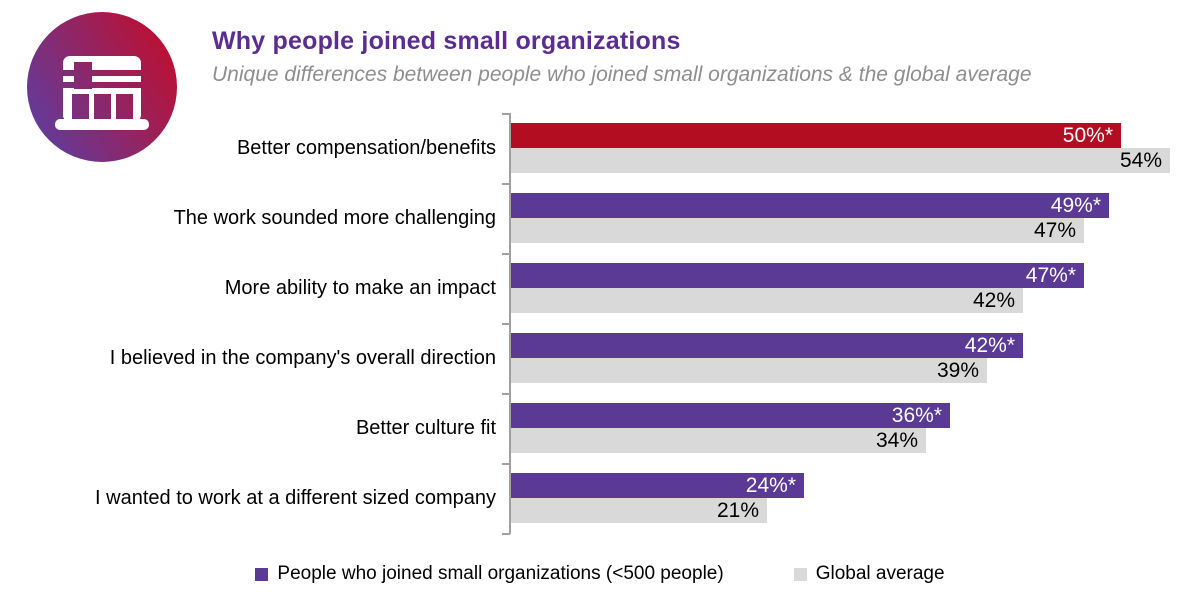 The height and width of the screenshot is (610, 1200). What do you see at coordinates (657, 485) in the screenshot?
I see `bar-small-org: 24%*` at bounding box center [657, 485].